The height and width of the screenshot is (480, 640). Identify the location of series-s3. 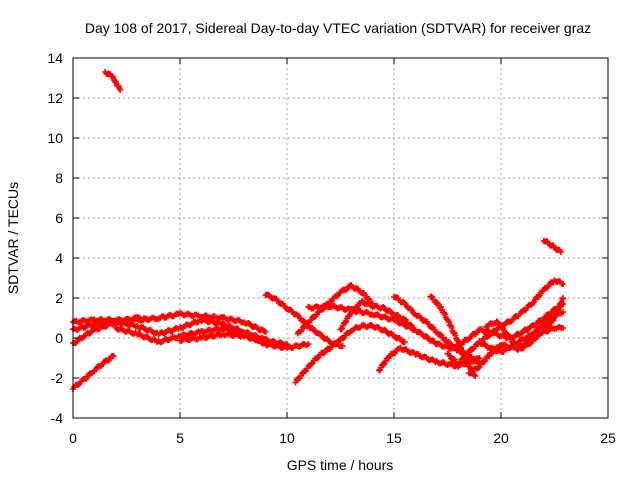
(93, 372).